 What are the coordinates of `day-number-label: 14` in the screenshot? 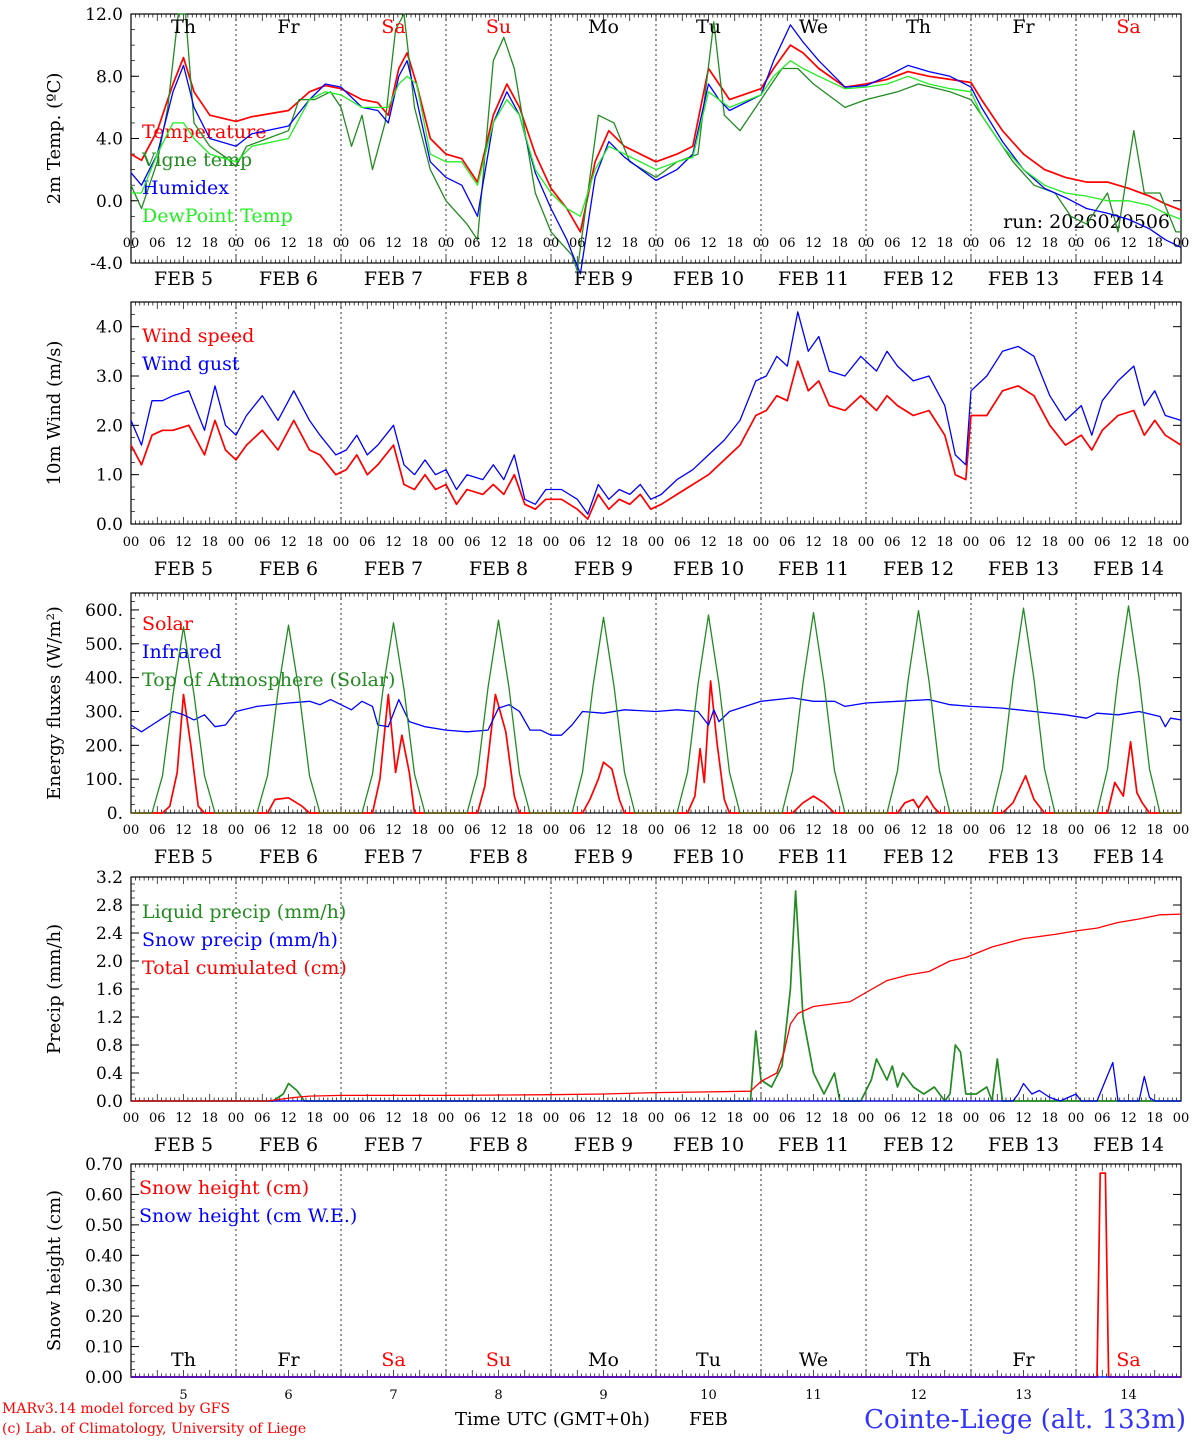 It's located at (1128, 1395).